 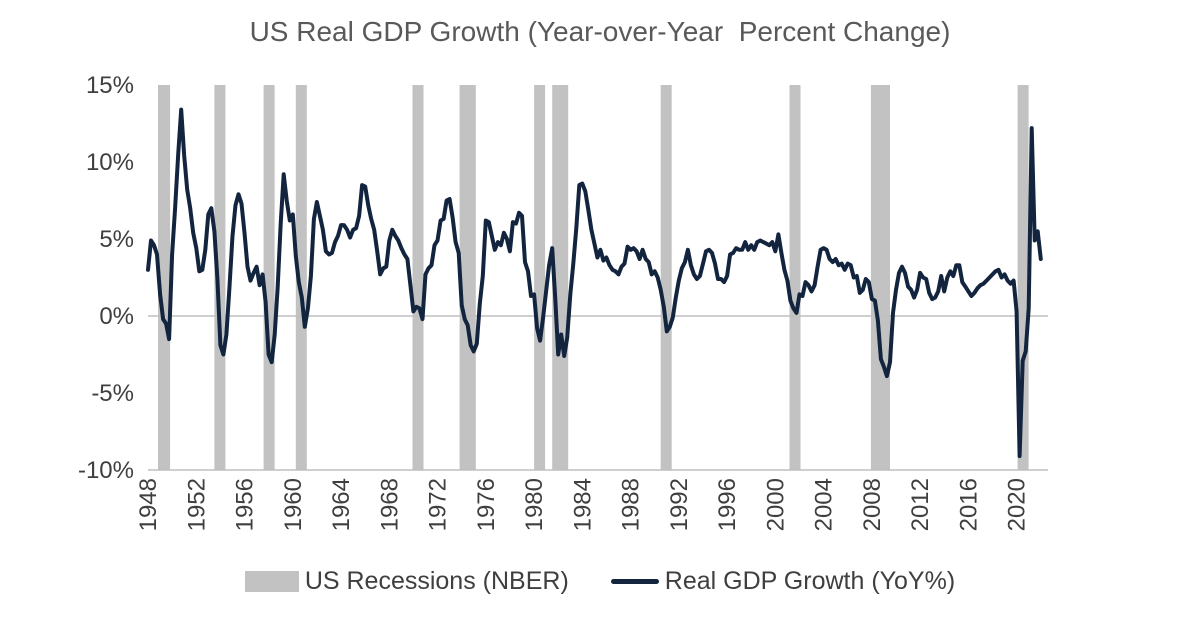 I want to click on x-tick-label: 1952, so click(x=196, y=504).